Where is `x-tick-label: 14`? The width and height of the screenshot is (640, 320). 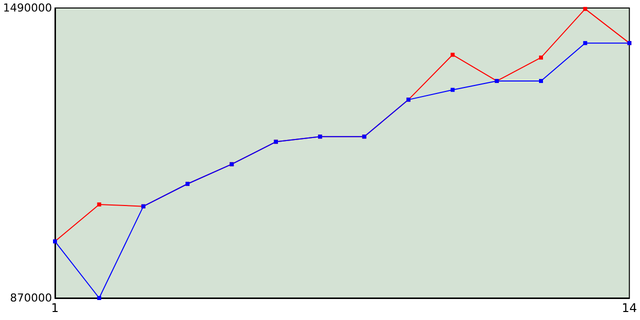
x-tick-label: 14 is located at coordinates (630, 308).